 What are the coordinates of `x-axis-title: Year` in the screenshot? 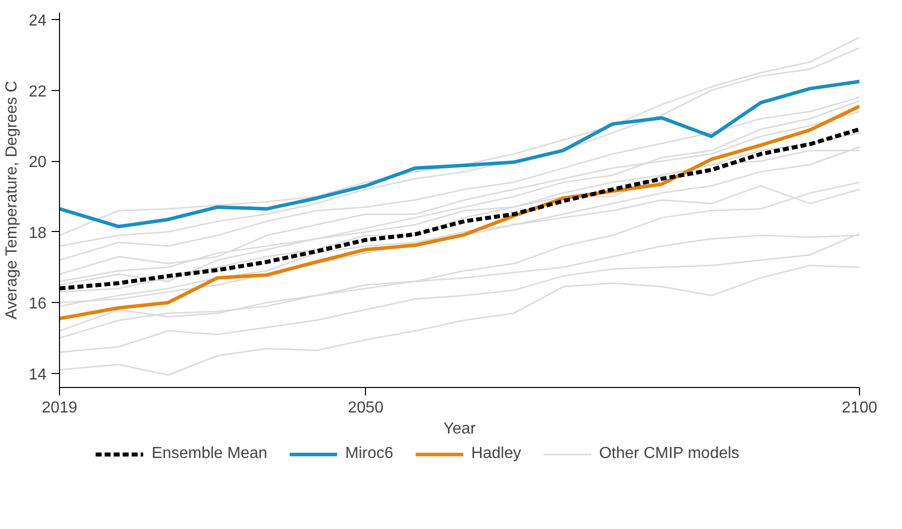 It's located at (459, 429).